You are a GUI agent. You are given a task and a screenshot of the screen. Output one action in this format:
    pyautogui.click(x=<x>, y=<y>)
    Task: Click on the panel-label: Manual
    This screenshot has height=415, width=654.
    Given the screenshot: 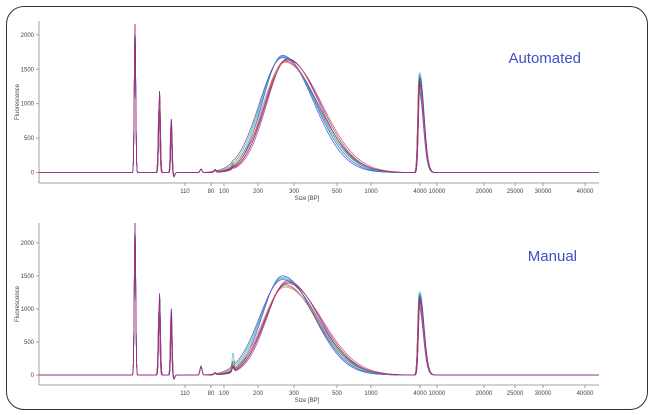 What is the action you would take?
    pyautogui.click(x=552, y=256)
    